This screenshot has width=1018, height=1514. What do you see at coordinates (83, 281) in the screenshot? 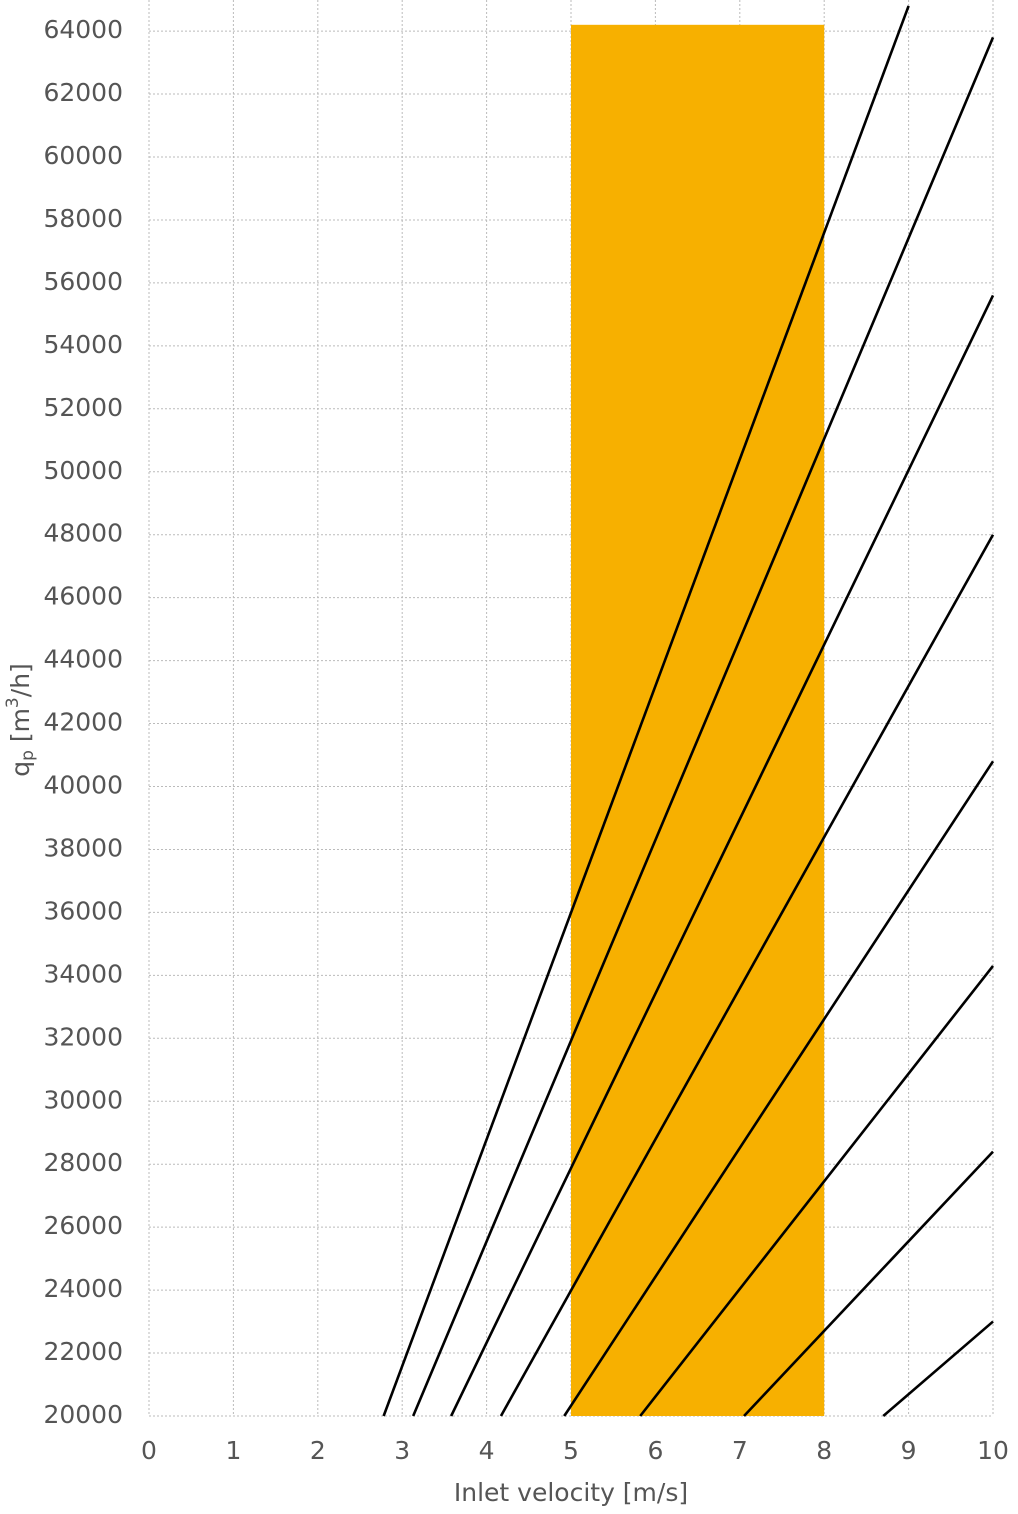
I see `y-tick-label: 56000` at bounding box center [83, 281].